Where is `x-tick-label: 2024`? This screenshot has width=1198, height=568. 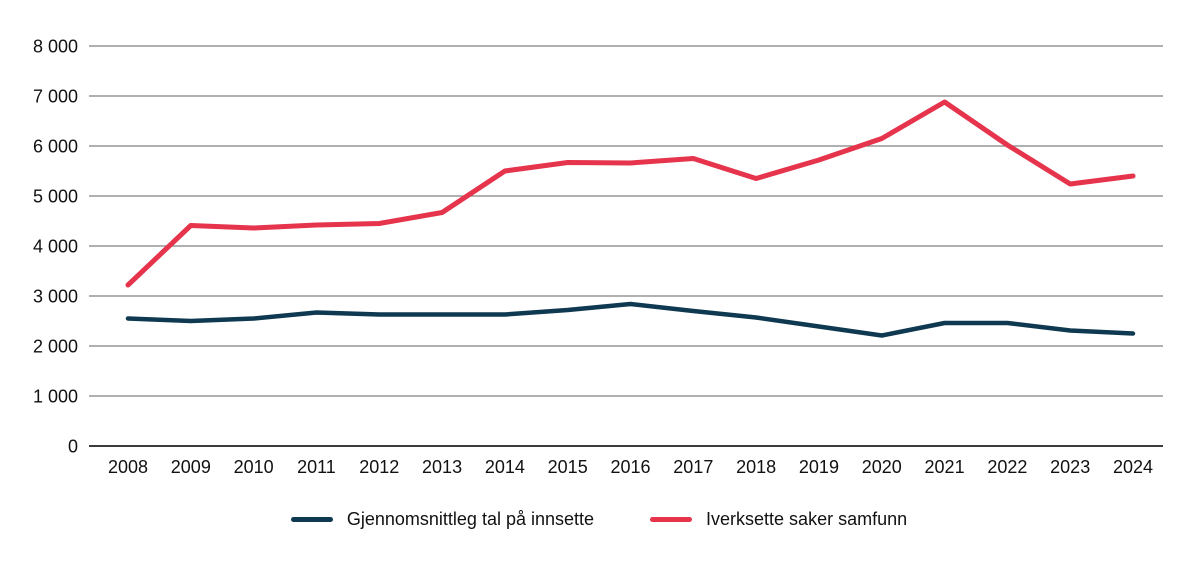
x-tick-label: 2024 is located at coordinates (1133, 467).